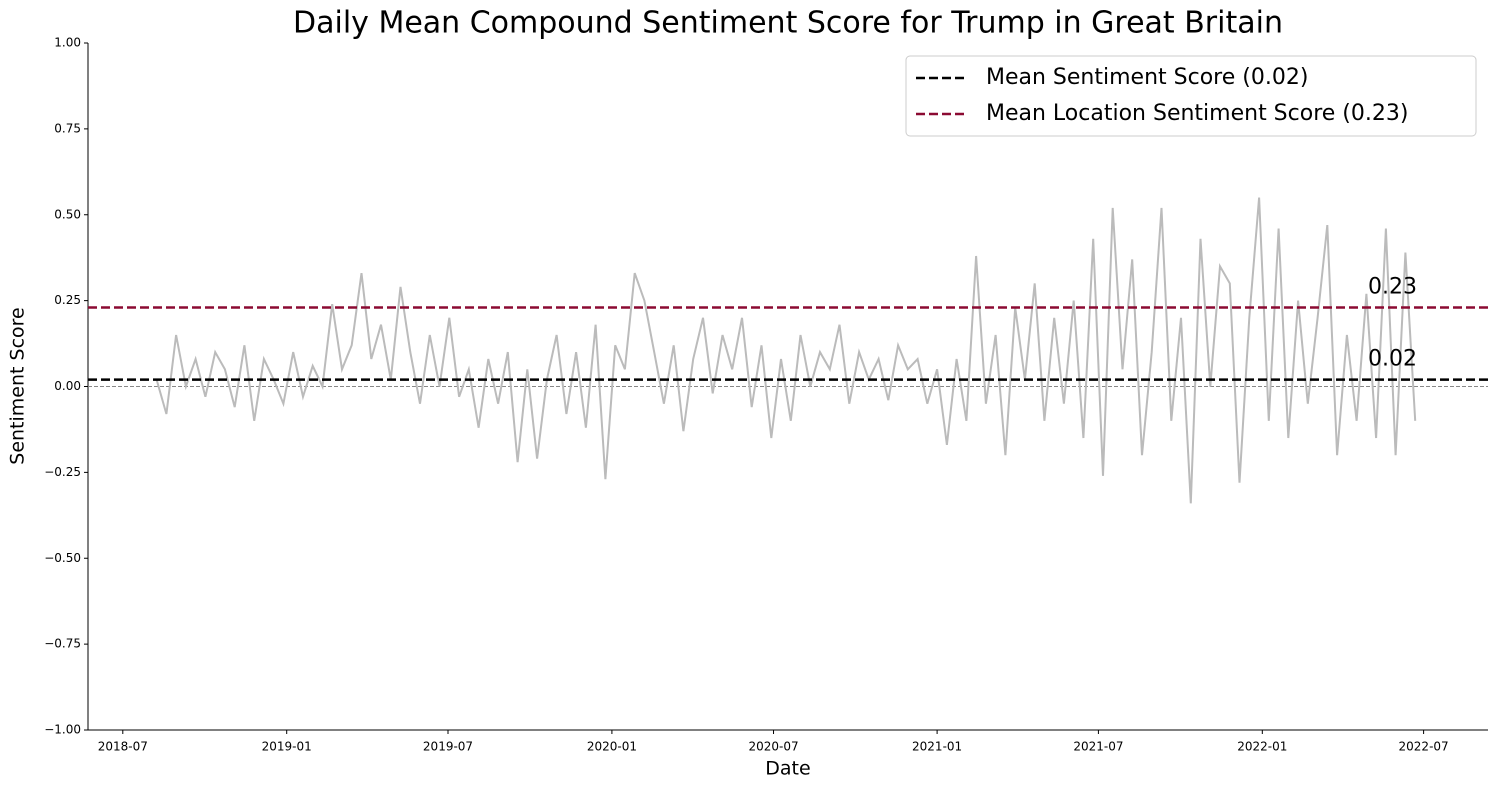 The image size is (1498, 789). Describe the element at coordinates (67, 386) in the screenshot. I see `y-tick-label: 0.00` at that location.